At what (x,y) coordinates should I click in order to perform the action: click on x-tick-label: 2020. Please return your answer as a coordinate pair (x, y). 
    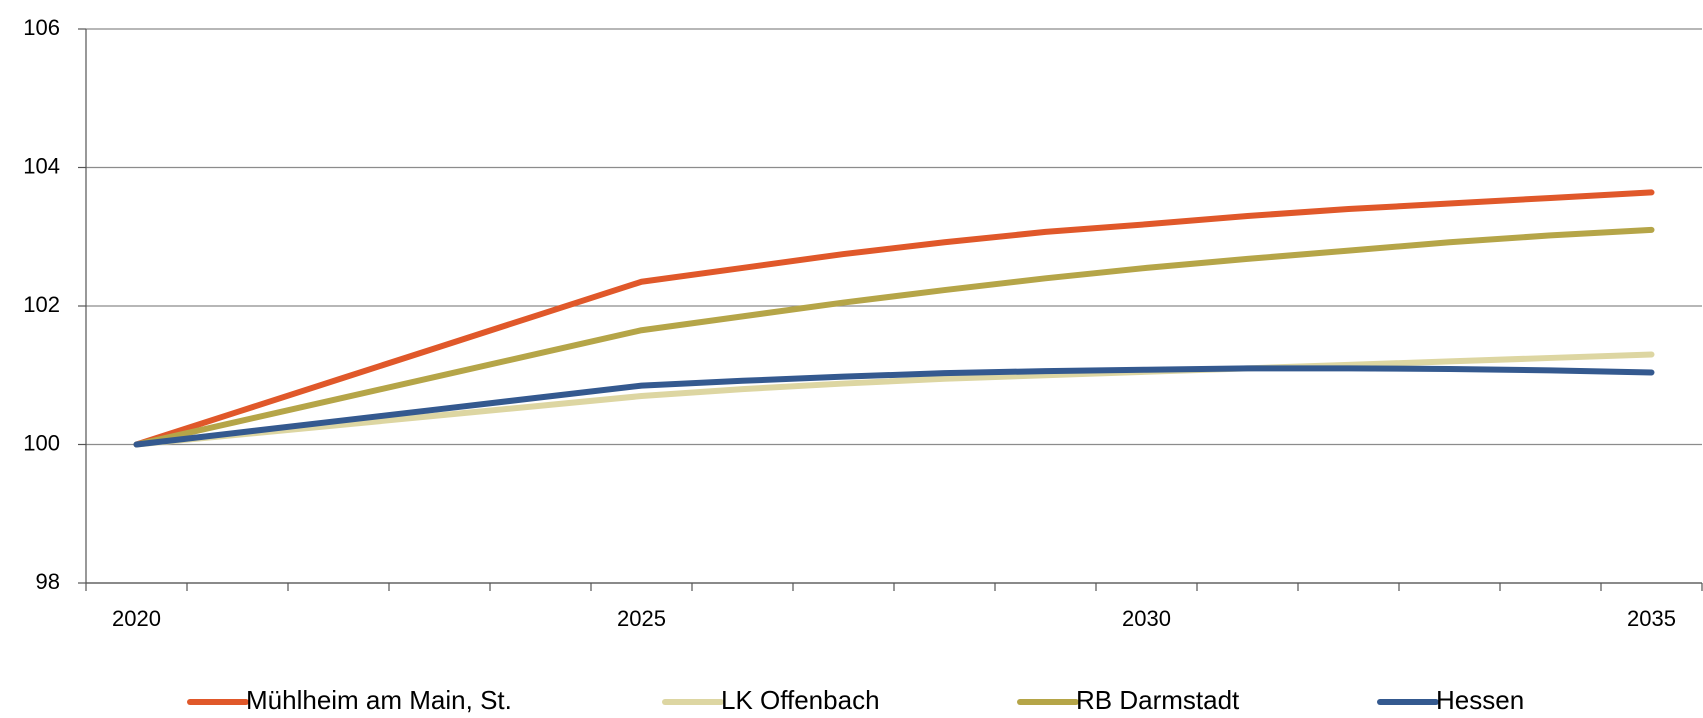
    Looking at the image, I should click on (136, 618).